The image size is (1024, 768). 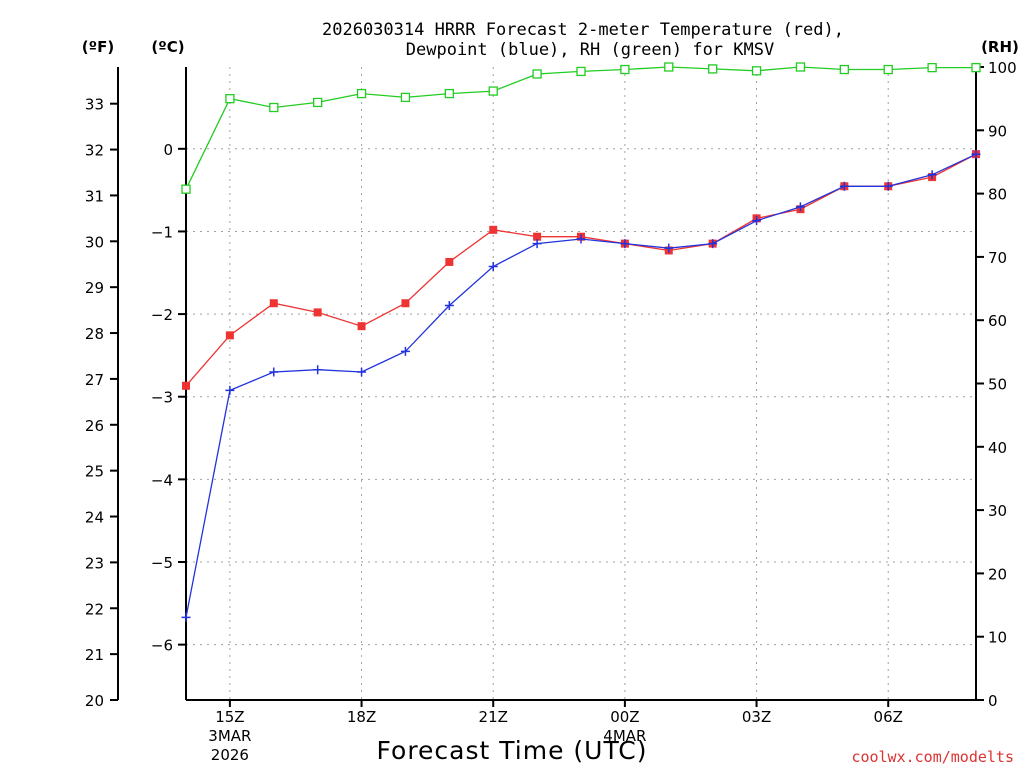 I want to click on fahrenheit-tick-label: 25, so click(x=94, y=472).